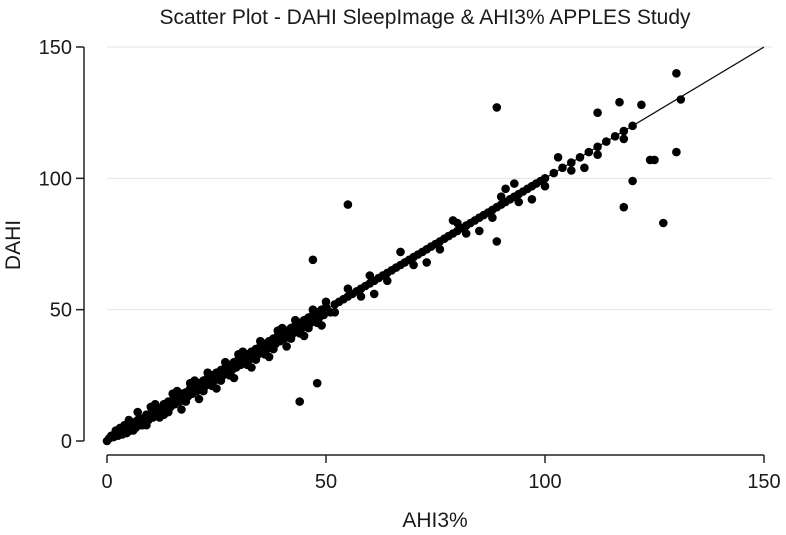 The width and height of the screenshot is (786, 535). I want to click on x-tick-label: 0, so click(106, 482).